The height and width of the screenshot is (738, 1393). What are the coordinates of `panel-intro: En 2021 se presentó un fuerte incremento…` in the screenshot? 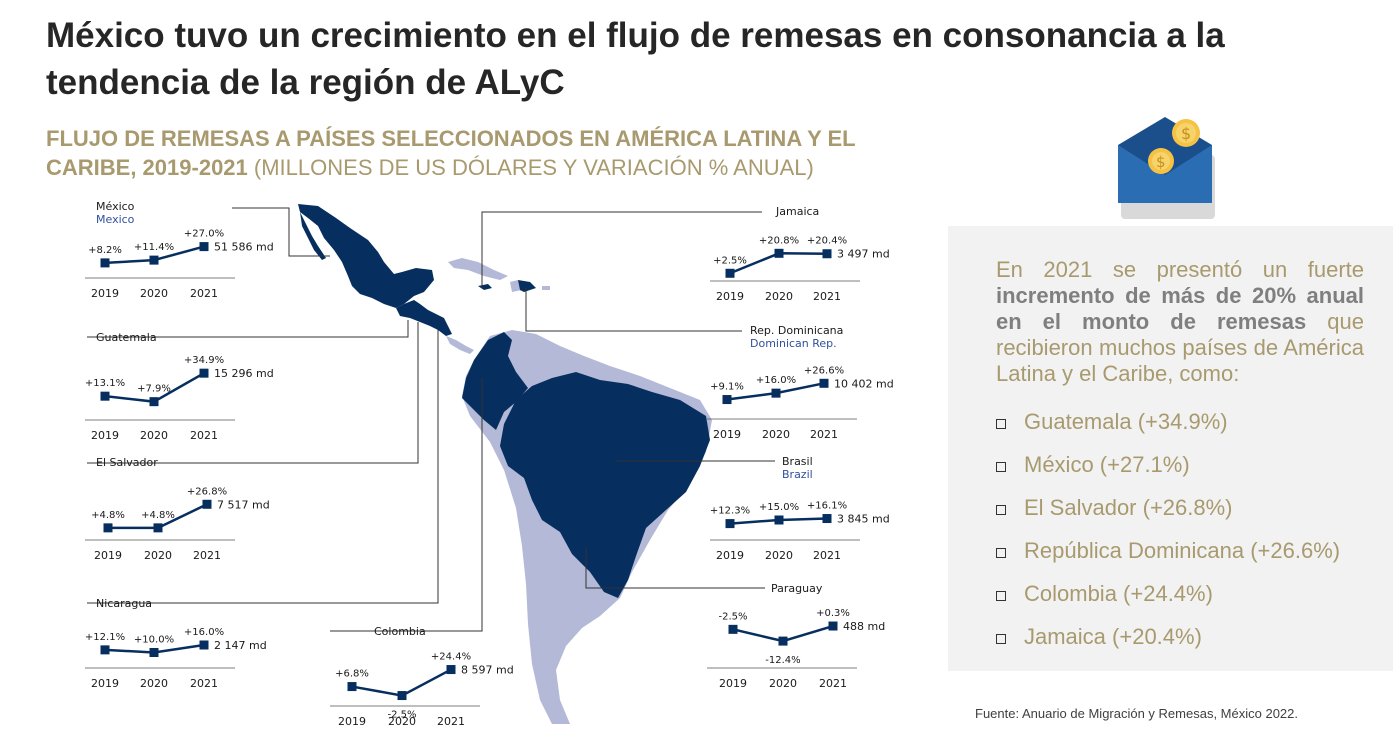 It's located at (1180, 322).